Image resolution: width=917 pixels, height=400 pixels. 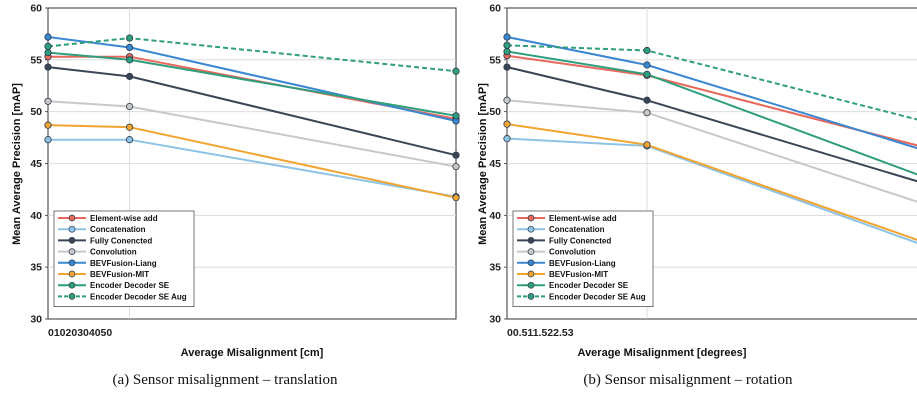 I want to click on x-axis-label: Average Misalignment [degrees], so click(x=662, y=353).